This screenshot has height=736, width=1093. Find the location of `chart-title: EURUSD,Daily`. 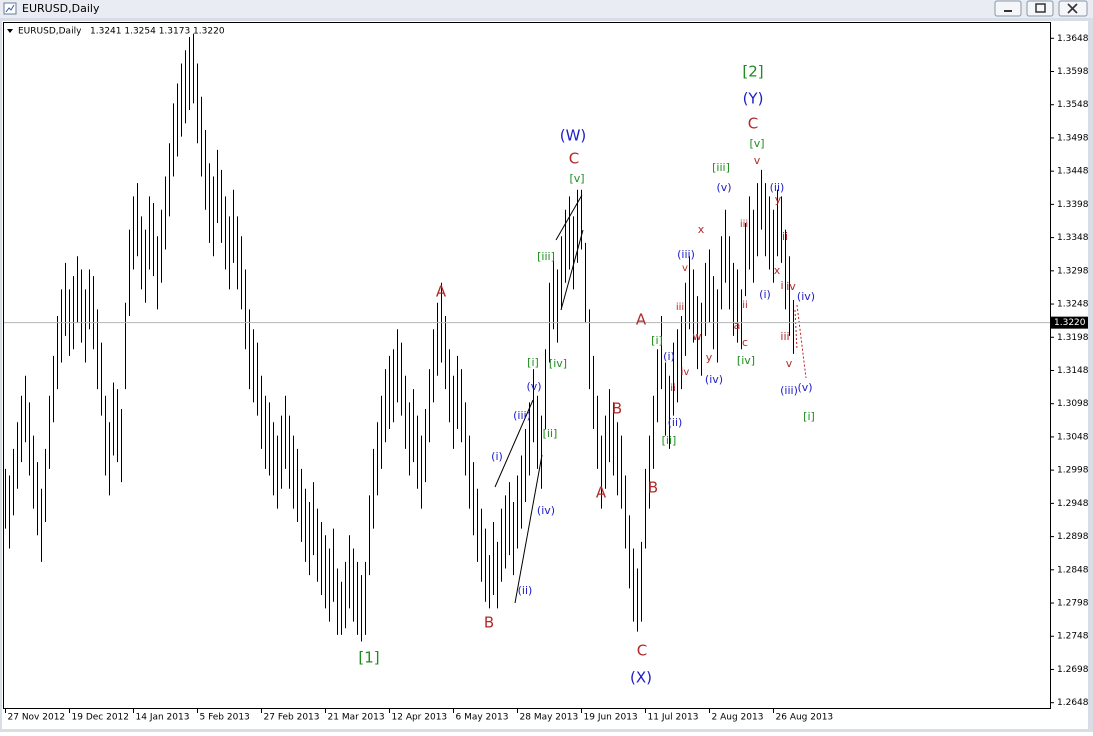

chart-title: EURUSD,Daily is located at coordinates (50, 32).